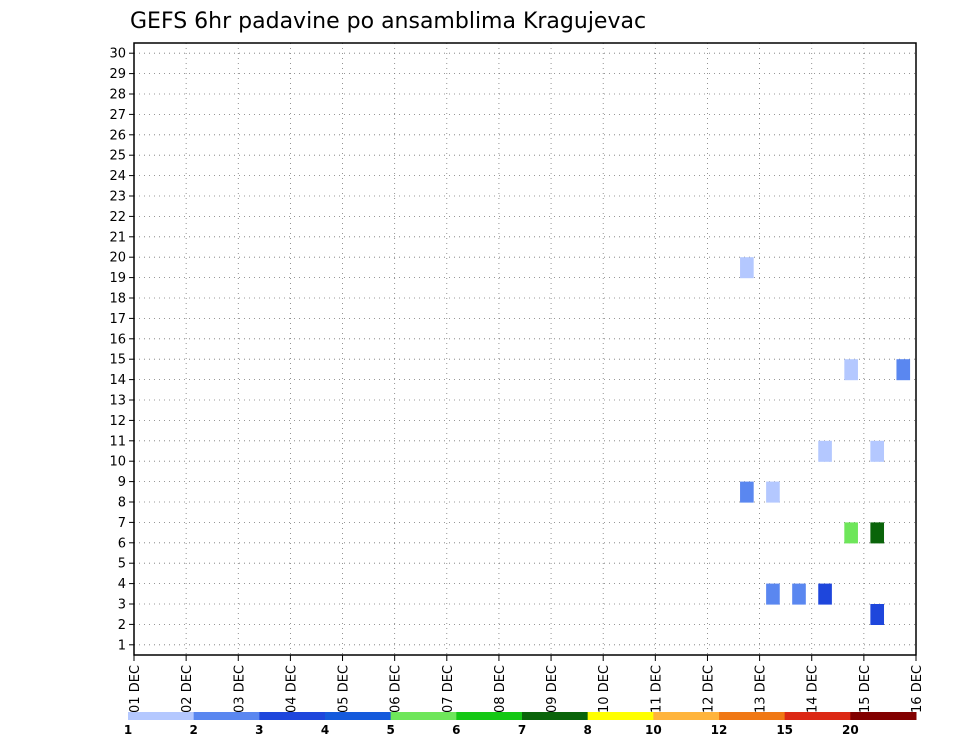 The image size is (960, 742). Describe the element at coordinates (117, 74) in the screenshot. I see `y-tick-label: 29` at that location.